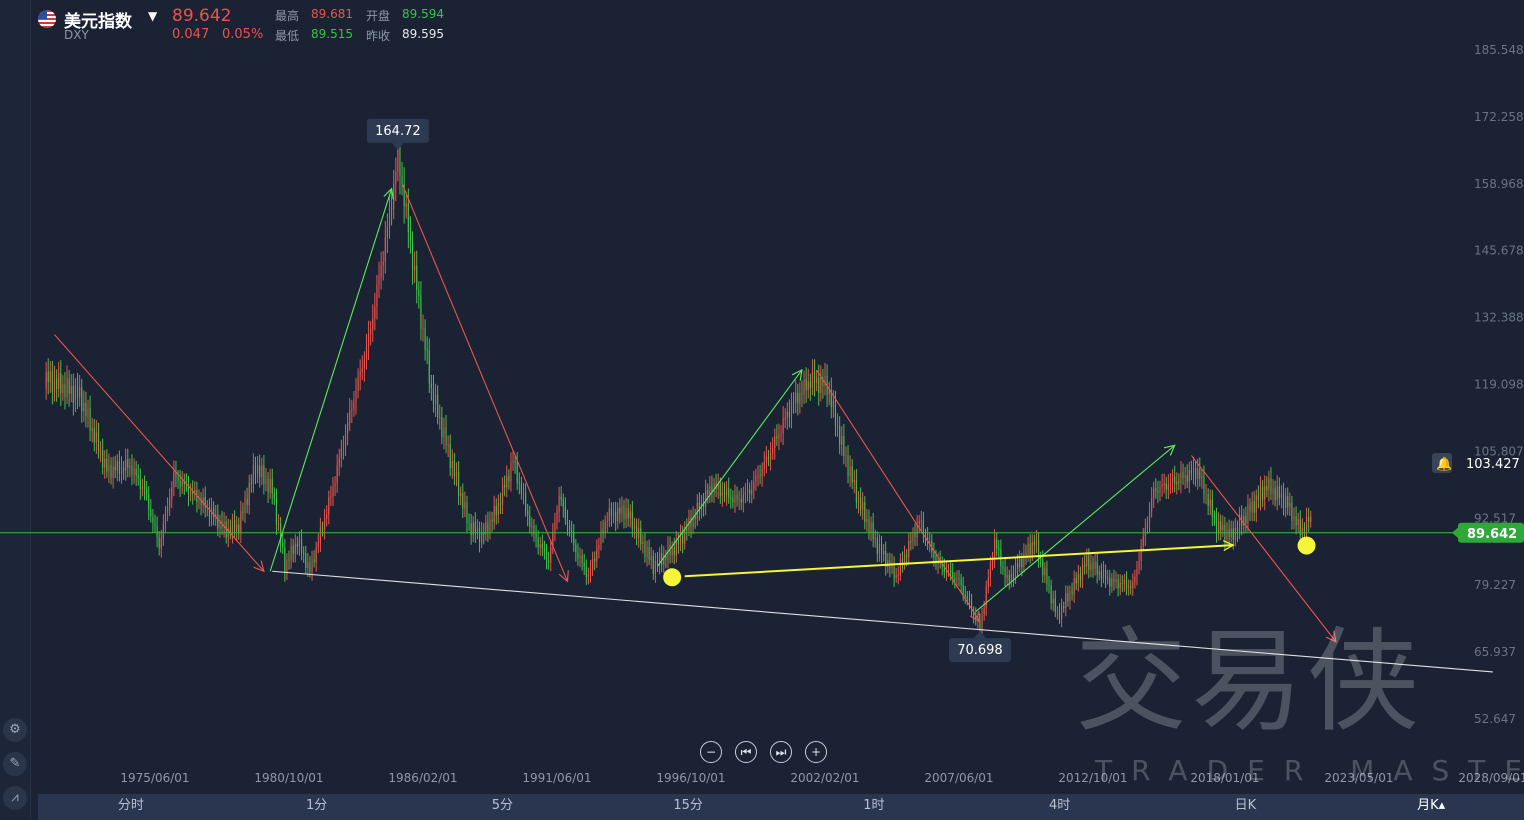  I want to click on instrument-name: 美元指数, so click(98, 22).